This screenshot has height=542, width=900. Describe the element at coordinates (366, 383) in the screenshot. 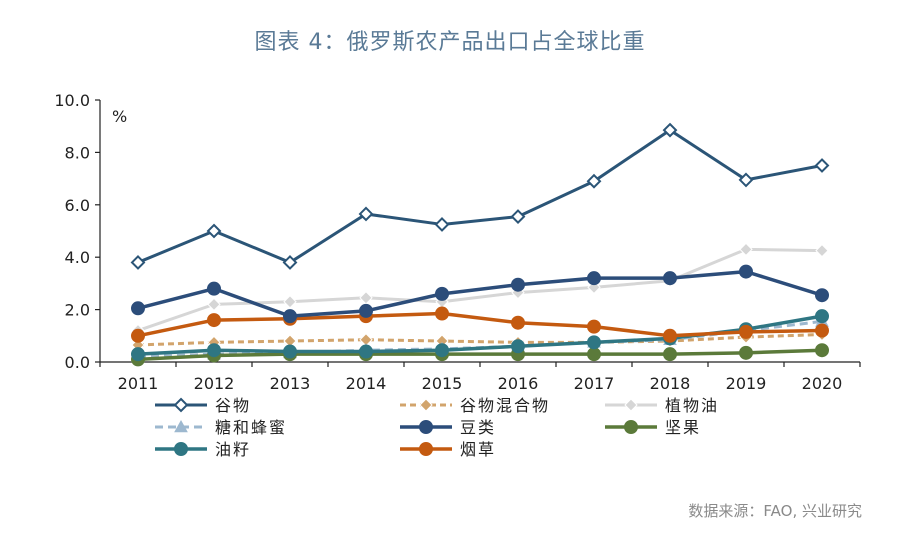

I see `x-tick-label: 2014` at that location.